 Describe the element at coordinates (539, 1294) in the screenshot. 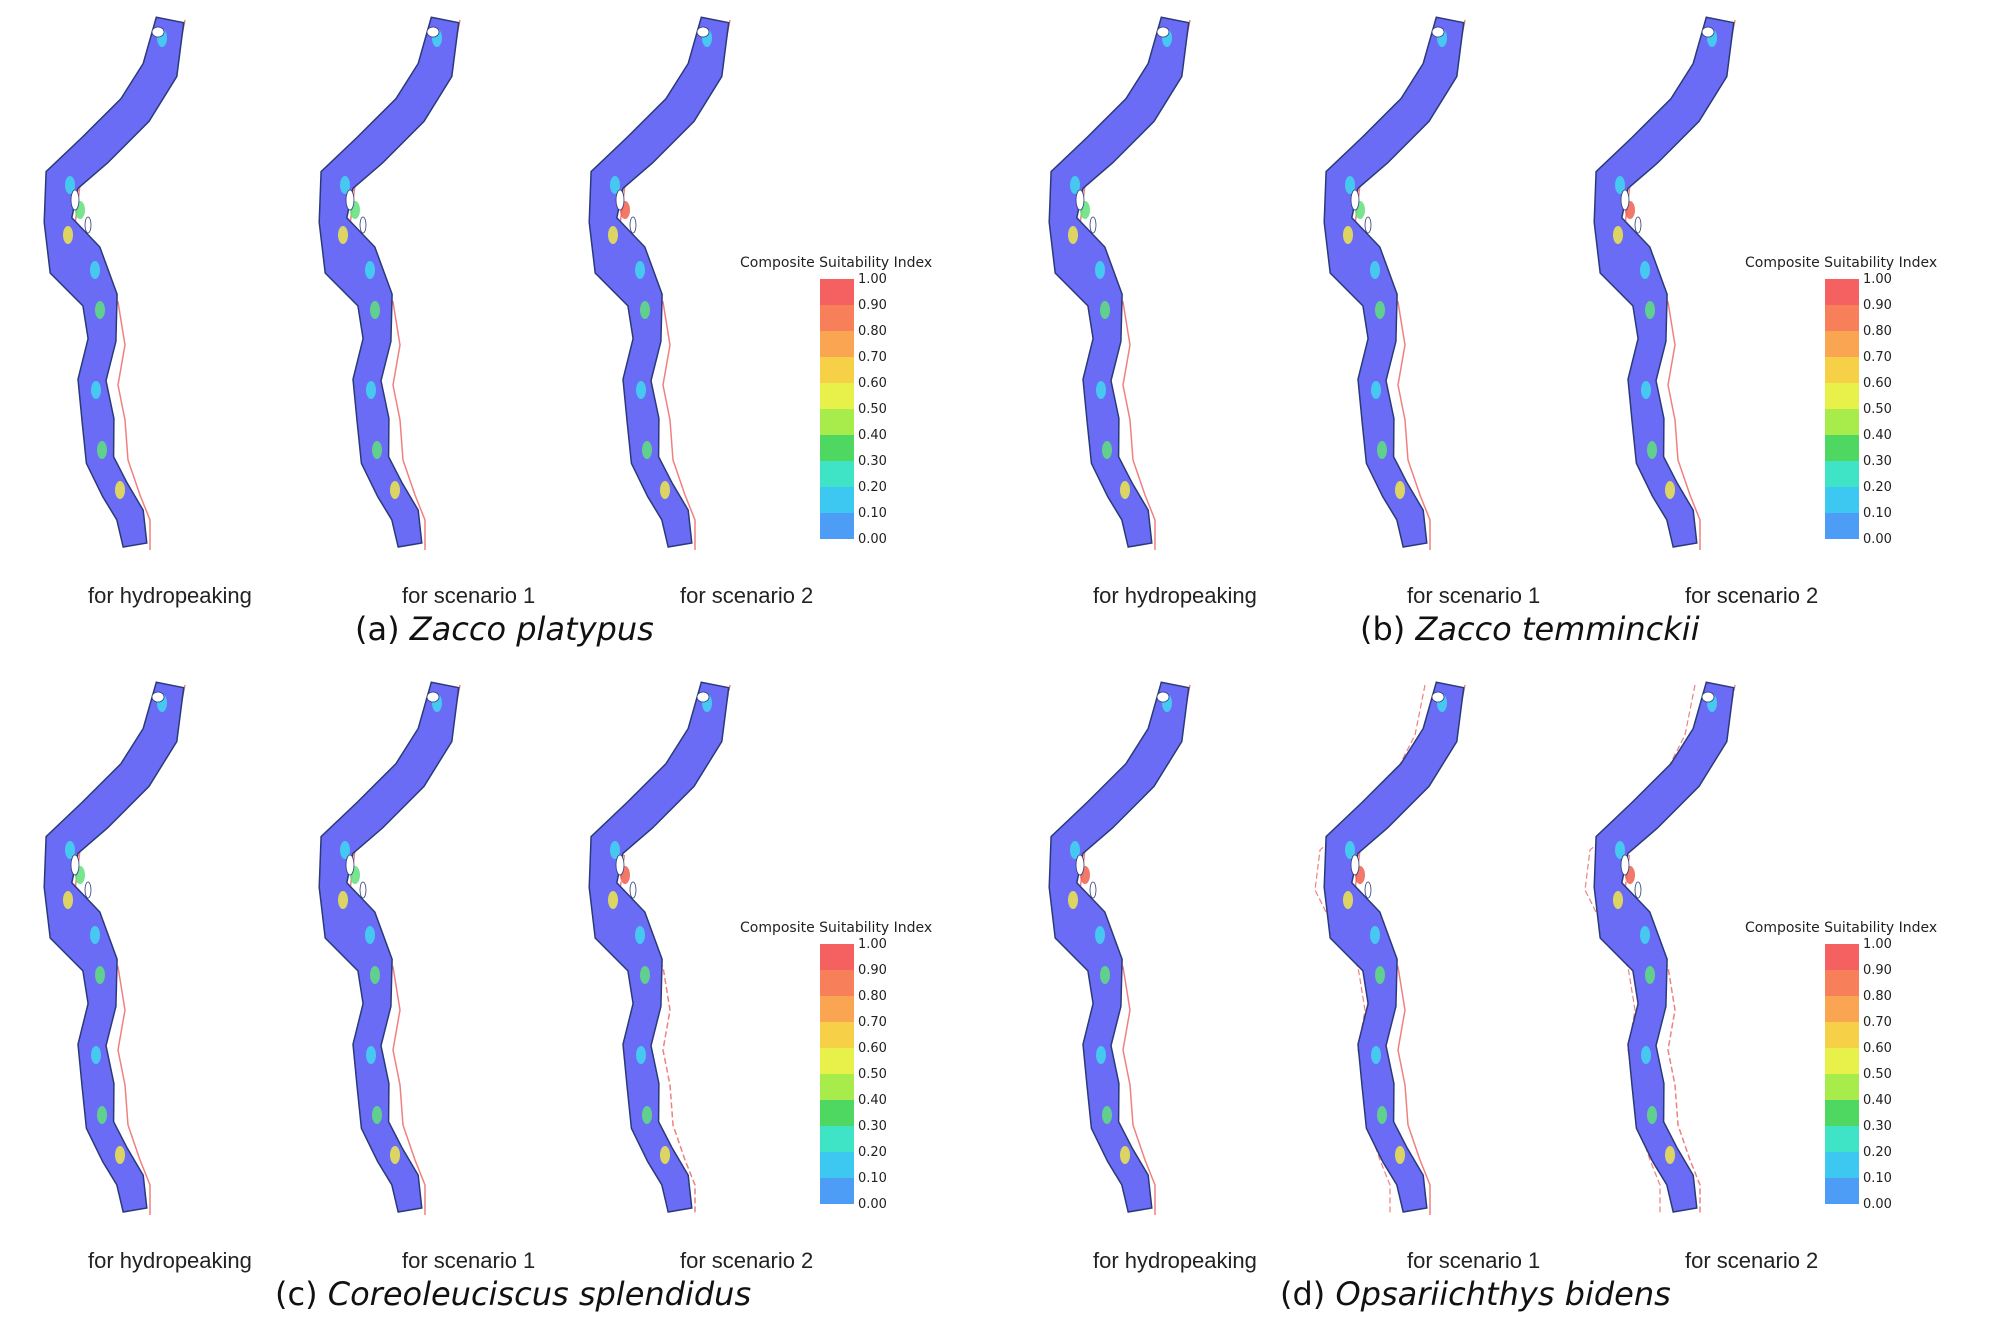

I see `species-name: Coreoleuciscus splendidus` at that location.